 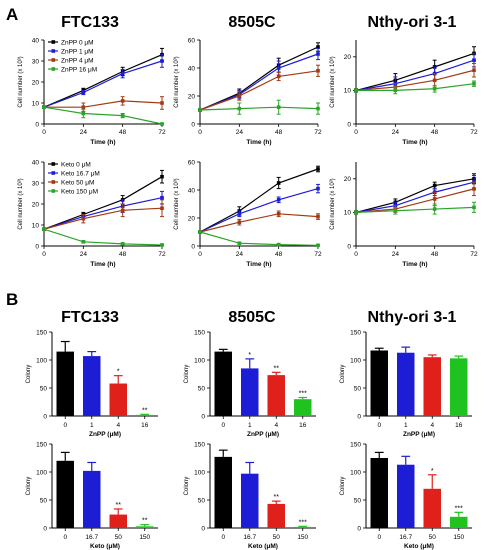 What do you see at coordinates (412, 22) in the screenshot?
I see `column-title-nthy-a: Nthy-ori 3-1` at bounding box center [412, 22].